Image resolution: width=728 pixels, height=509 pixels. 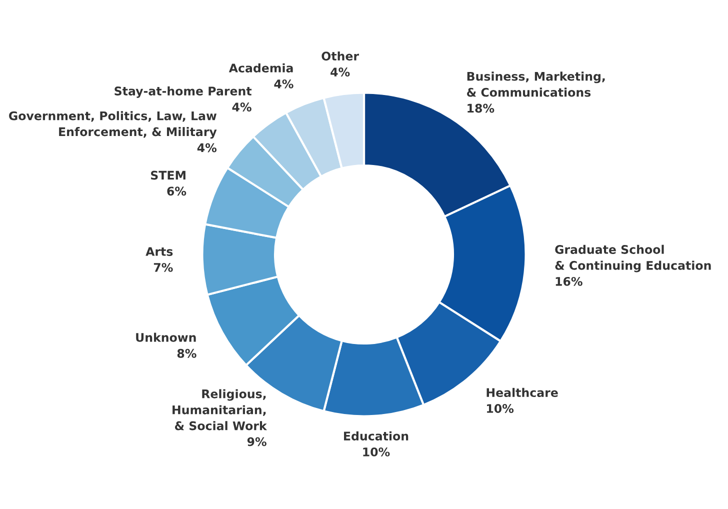 I want to click on slice-label: Academia, so click(x=260, y=67).